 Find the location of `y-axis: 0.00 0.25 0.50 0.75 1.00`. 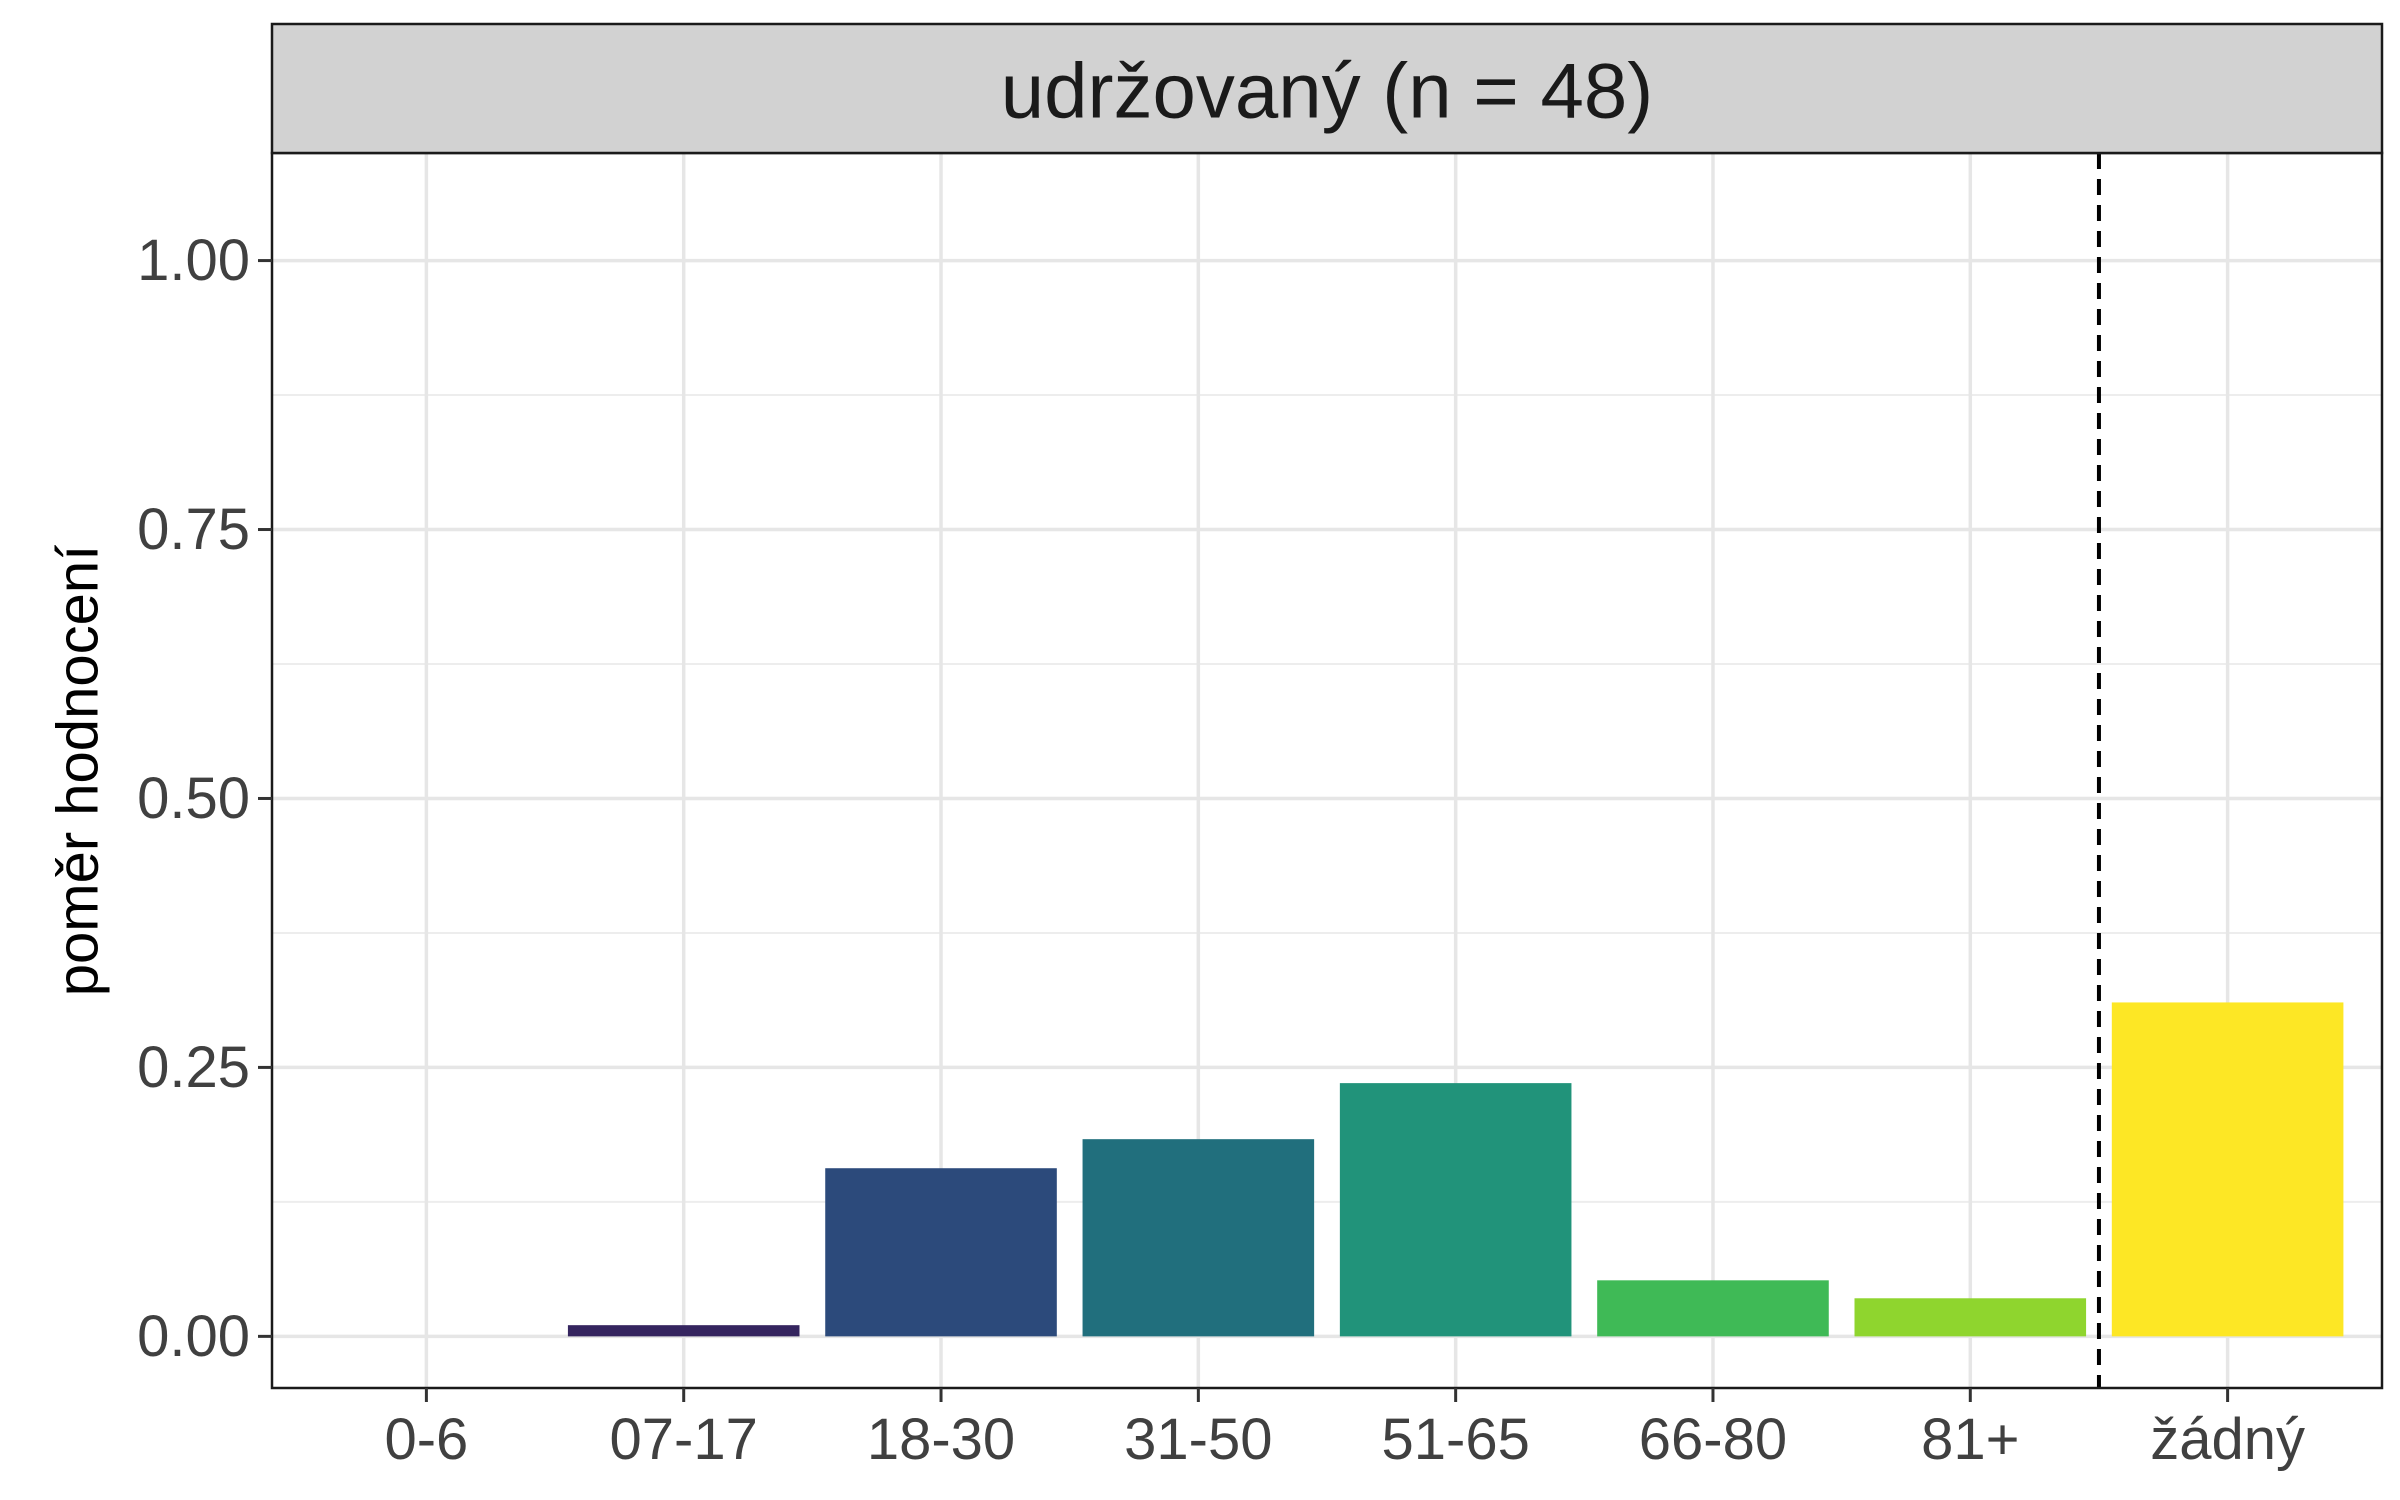

y-axis: 0.00 0.25 0.50 0.75 1.00 is located at coordinates (204, 798).